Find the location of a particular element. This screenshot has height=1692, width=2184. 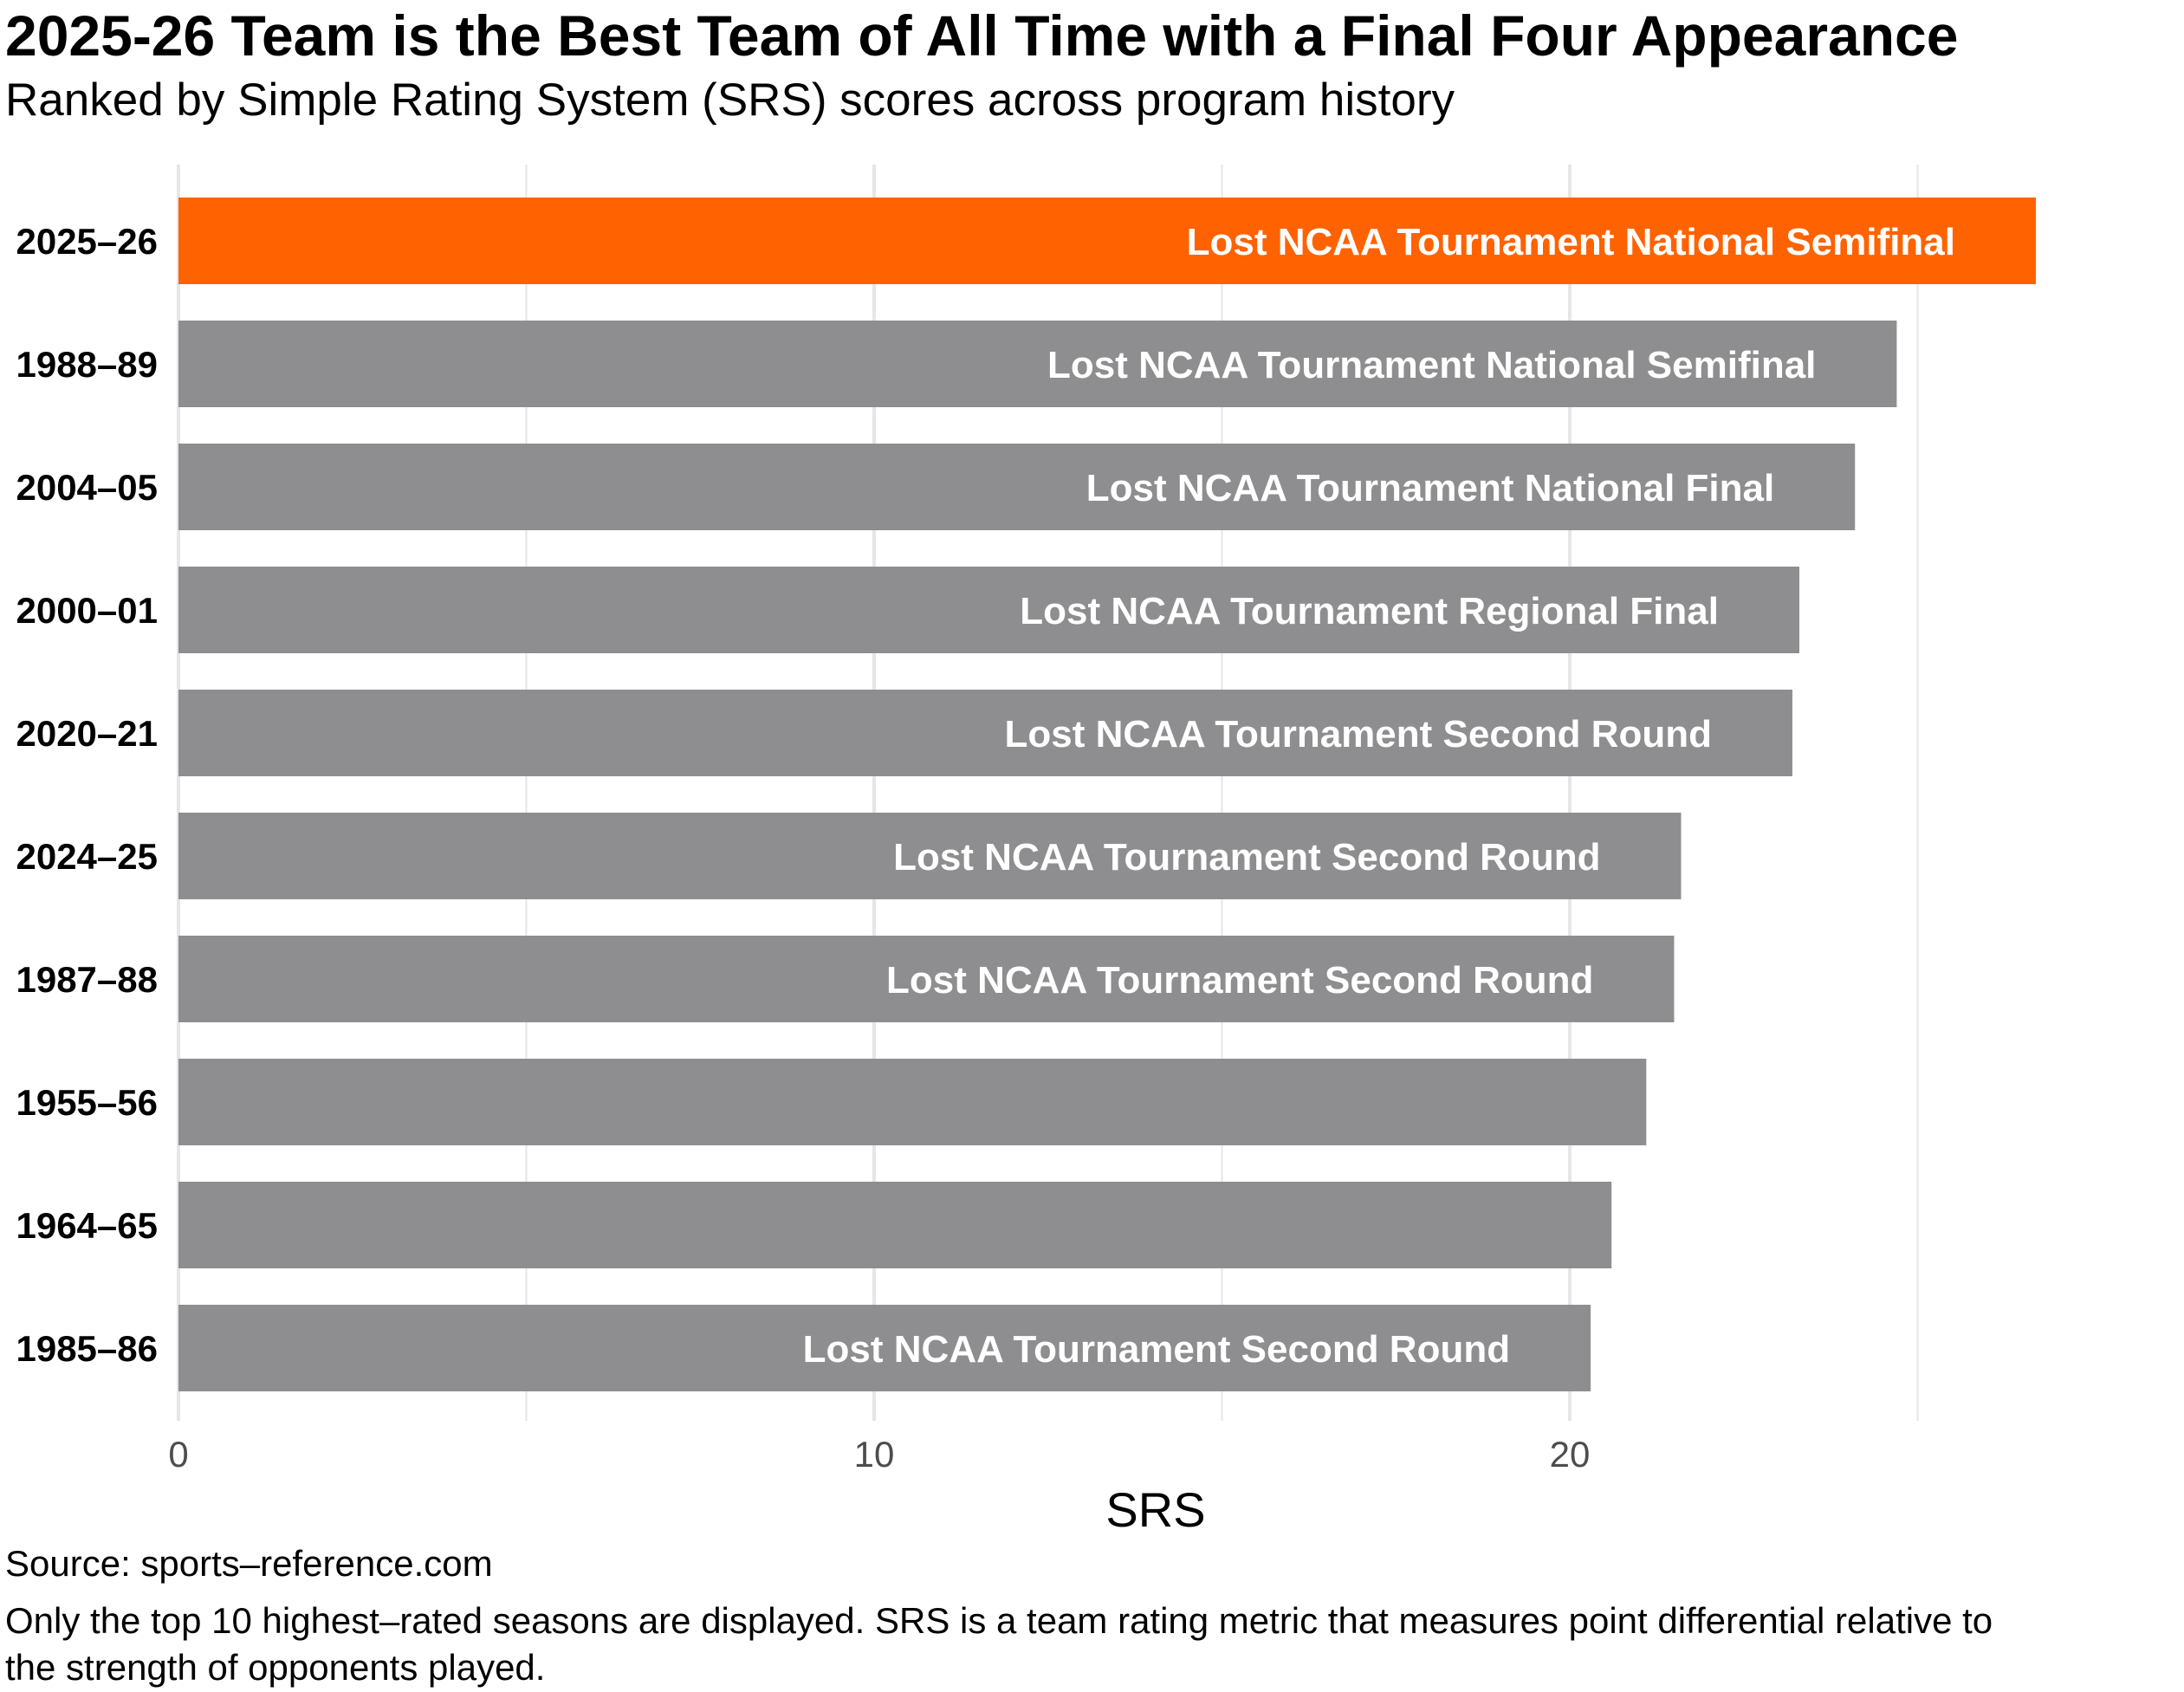

category-label: 2024–25 is located at coordinates (87, 857).